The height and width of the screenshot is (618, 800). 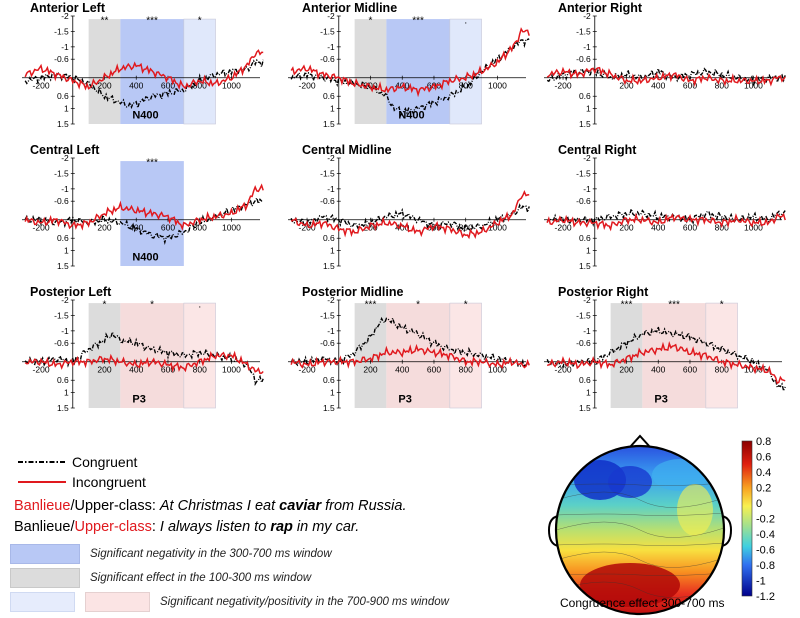 I want to click on lightblue-swatch, so click(x=42, y=602).